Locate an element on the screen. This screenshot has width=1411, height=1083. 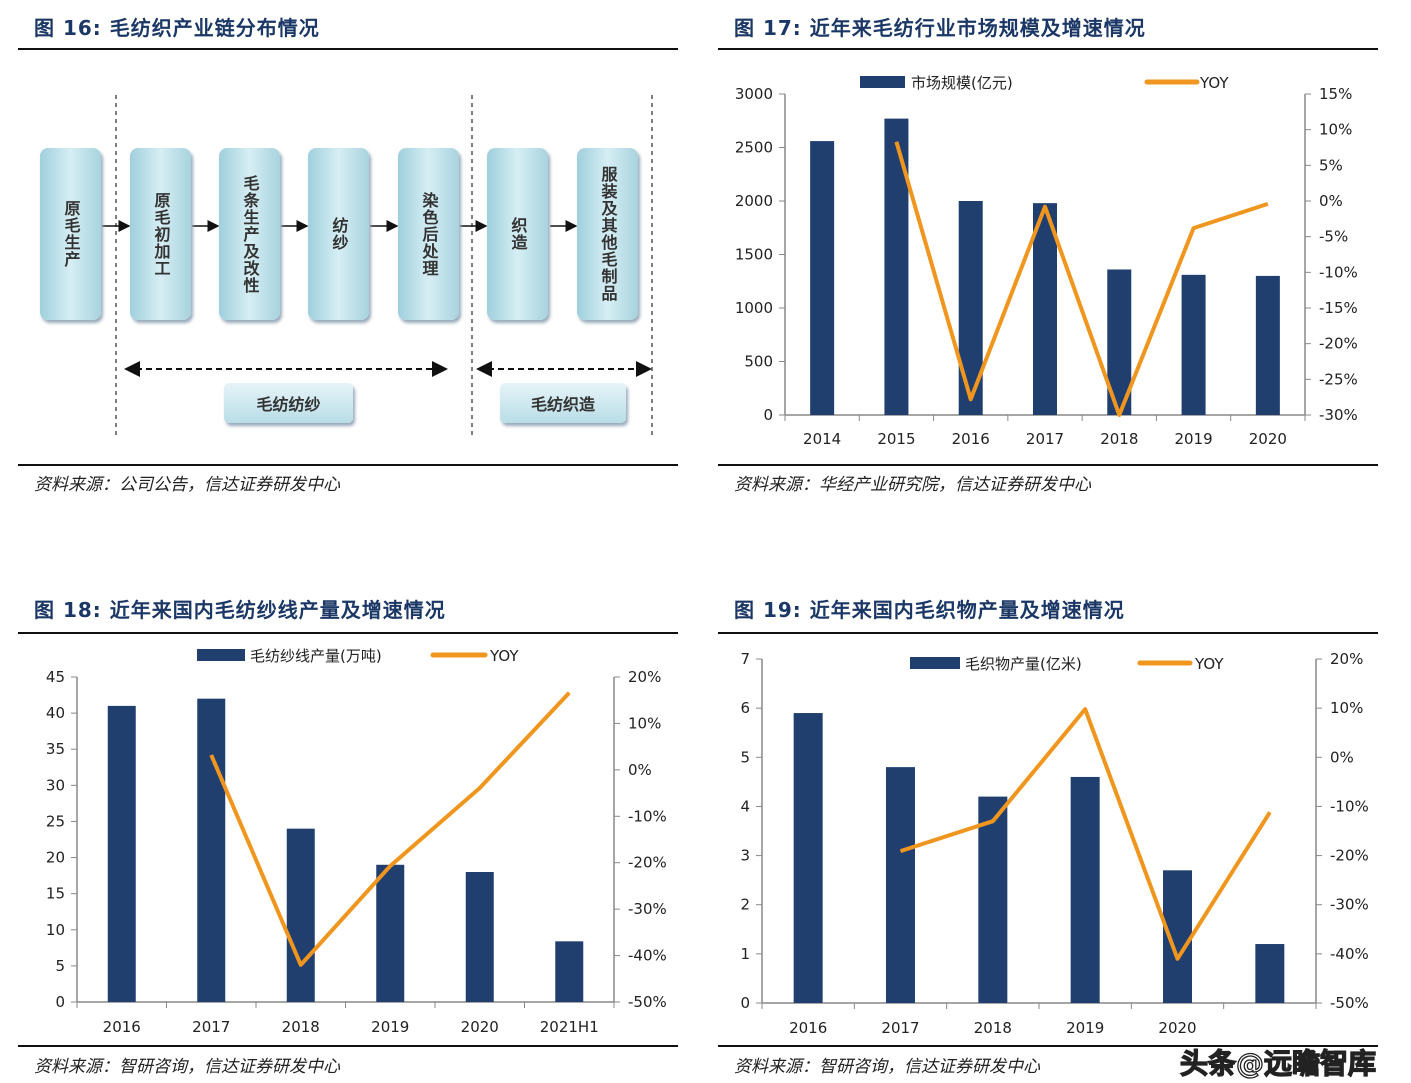
left-tick-label: 3000 is located at coordinates (754, 94).